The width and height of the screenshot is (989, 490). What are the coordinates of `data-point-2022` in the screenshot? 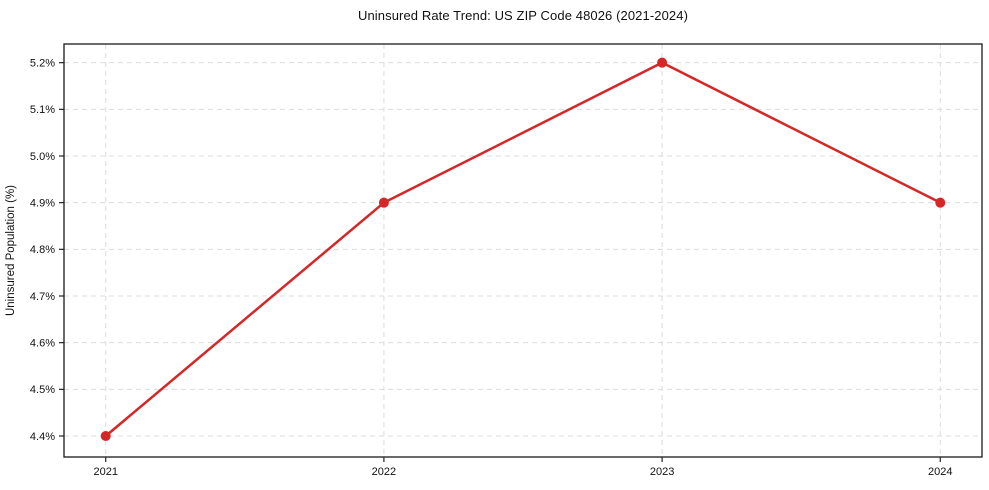 It's located at (383, 202).